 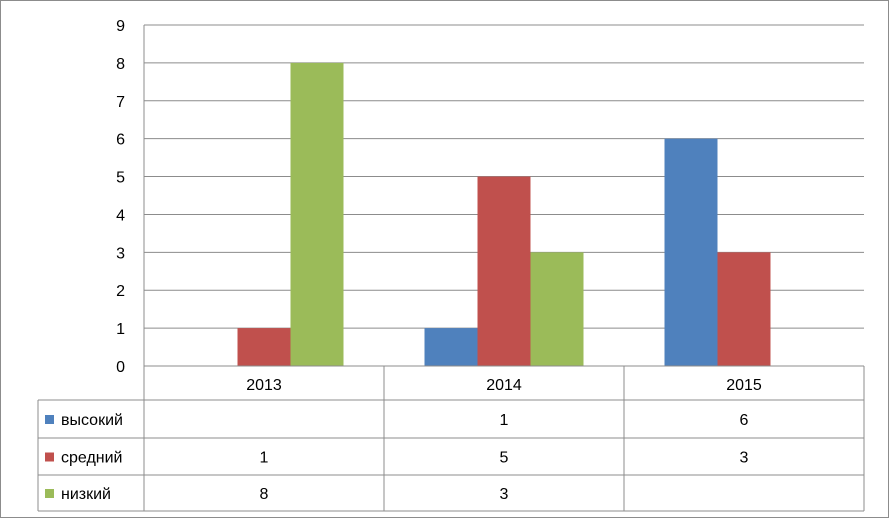 What do you see at coordinates (120, 102) in the screenshot?
I see `y-tick-label: 7` at bounding box center [120, 102].